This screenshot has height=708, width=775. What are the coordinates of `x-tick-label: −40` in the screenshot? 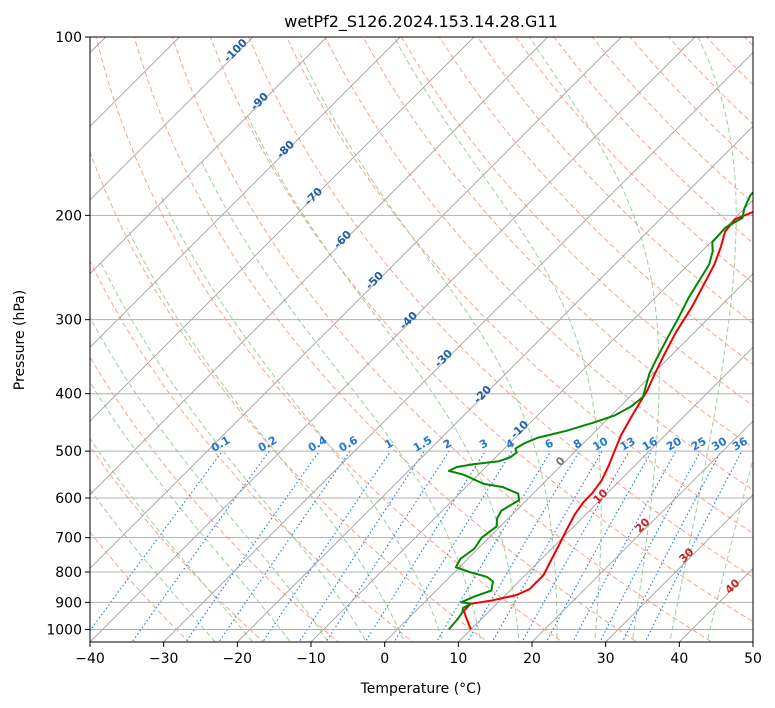 It's located at (90, 659).